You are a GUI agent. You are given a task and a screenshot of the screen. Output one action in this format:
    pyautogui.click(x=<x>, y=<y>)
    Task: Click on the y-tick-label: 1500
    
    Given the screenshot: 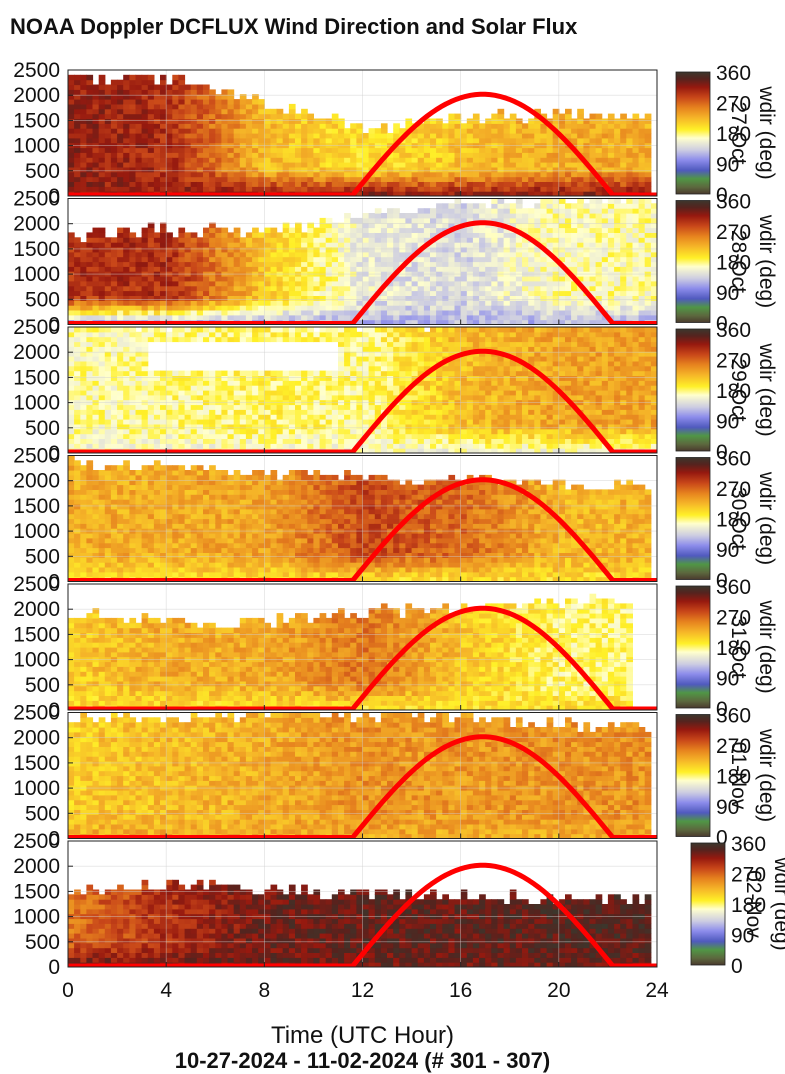 What is the action you would take?
    pyautogui.click(x=36, y=120)
    